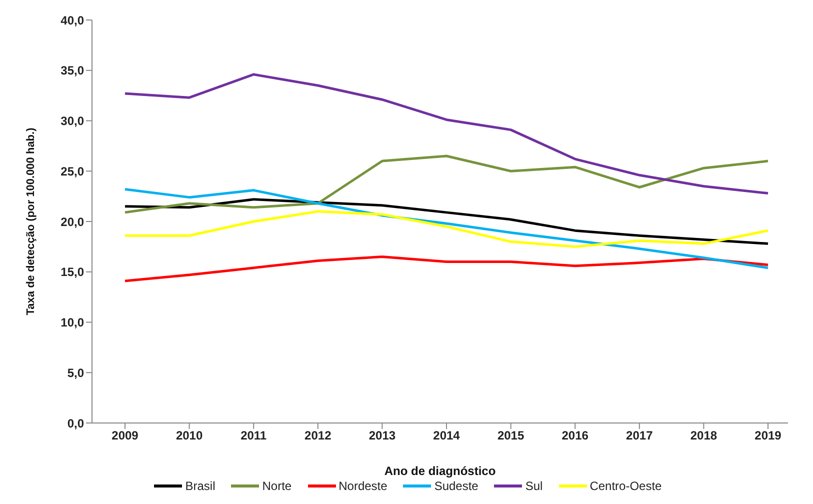  Describe the element at coordinates (704, 435) in the screenshot. I see `x-tick-label: 2018` at that location.